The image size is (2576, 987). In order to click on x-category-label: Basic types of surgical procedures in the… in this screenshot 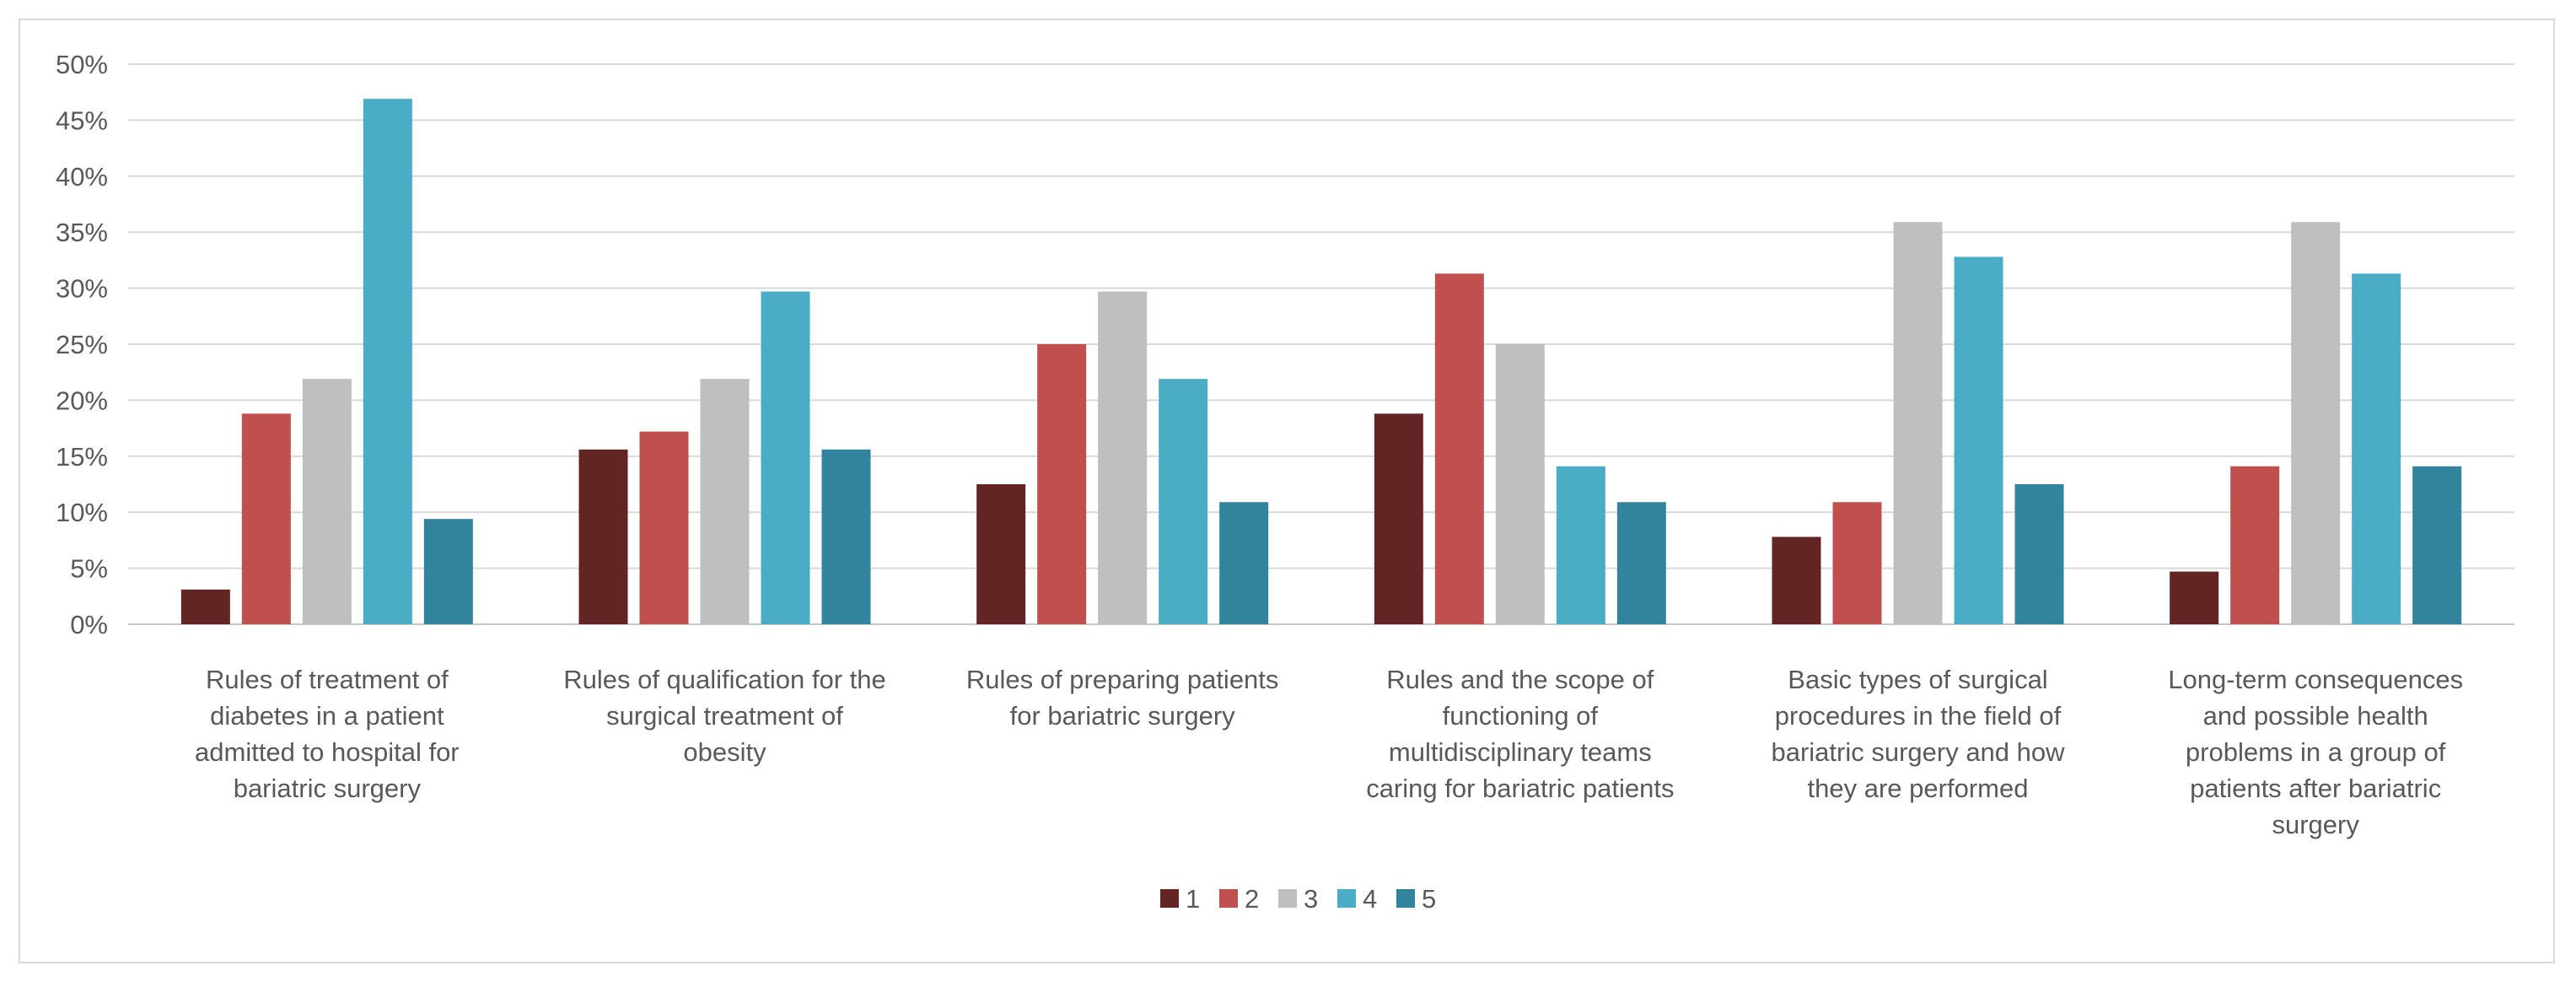, I will do `click(1918, 734)`.